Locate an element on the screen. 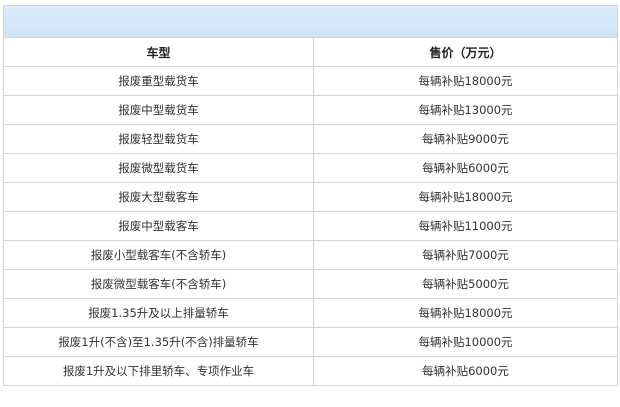 The image size is (620, 407). table-row: 报废小型载客车(不含轿车) 每辆补贴7000元 is located at coordinates (310, 255).